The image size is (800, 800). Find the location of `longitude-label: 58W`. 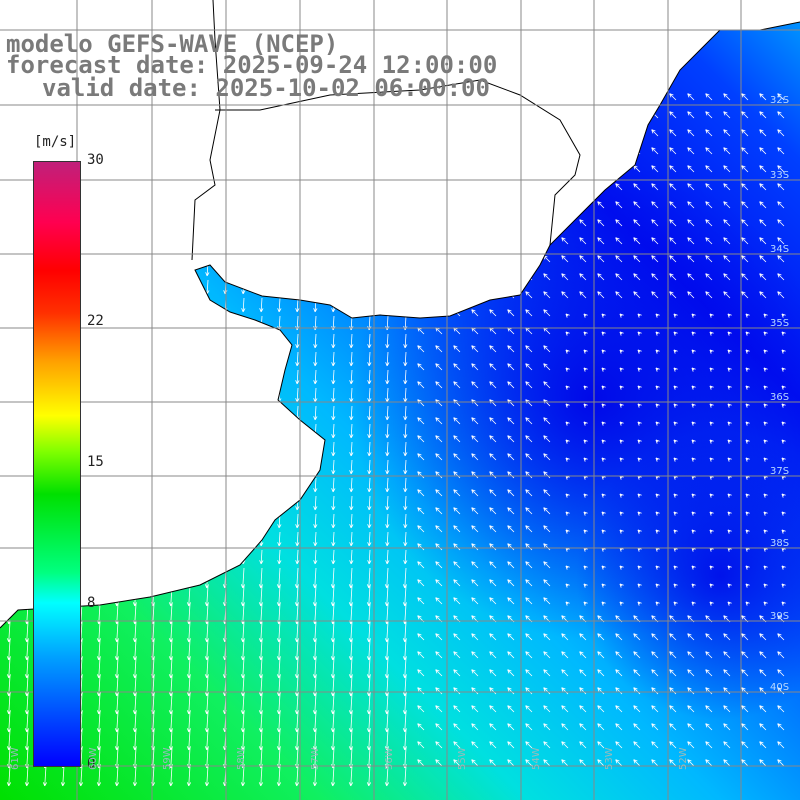

longitude-label: 58W is located at coordinates (241, 758).